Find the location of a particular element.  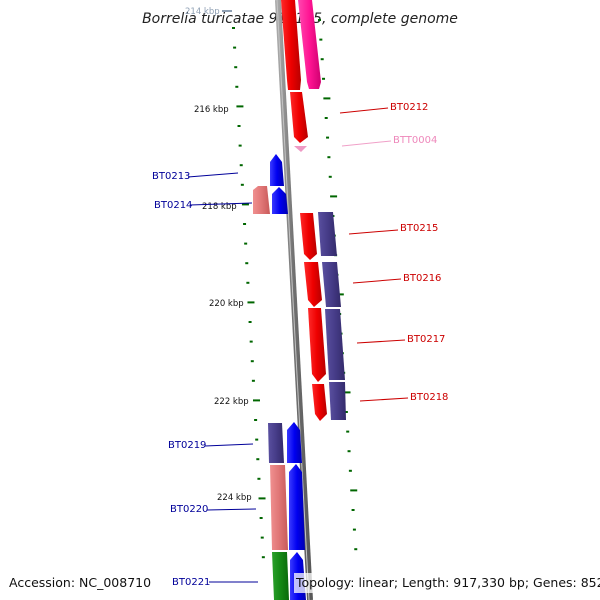

gene-label-bt0220: BT0220 is located at coordinates (189, 509).